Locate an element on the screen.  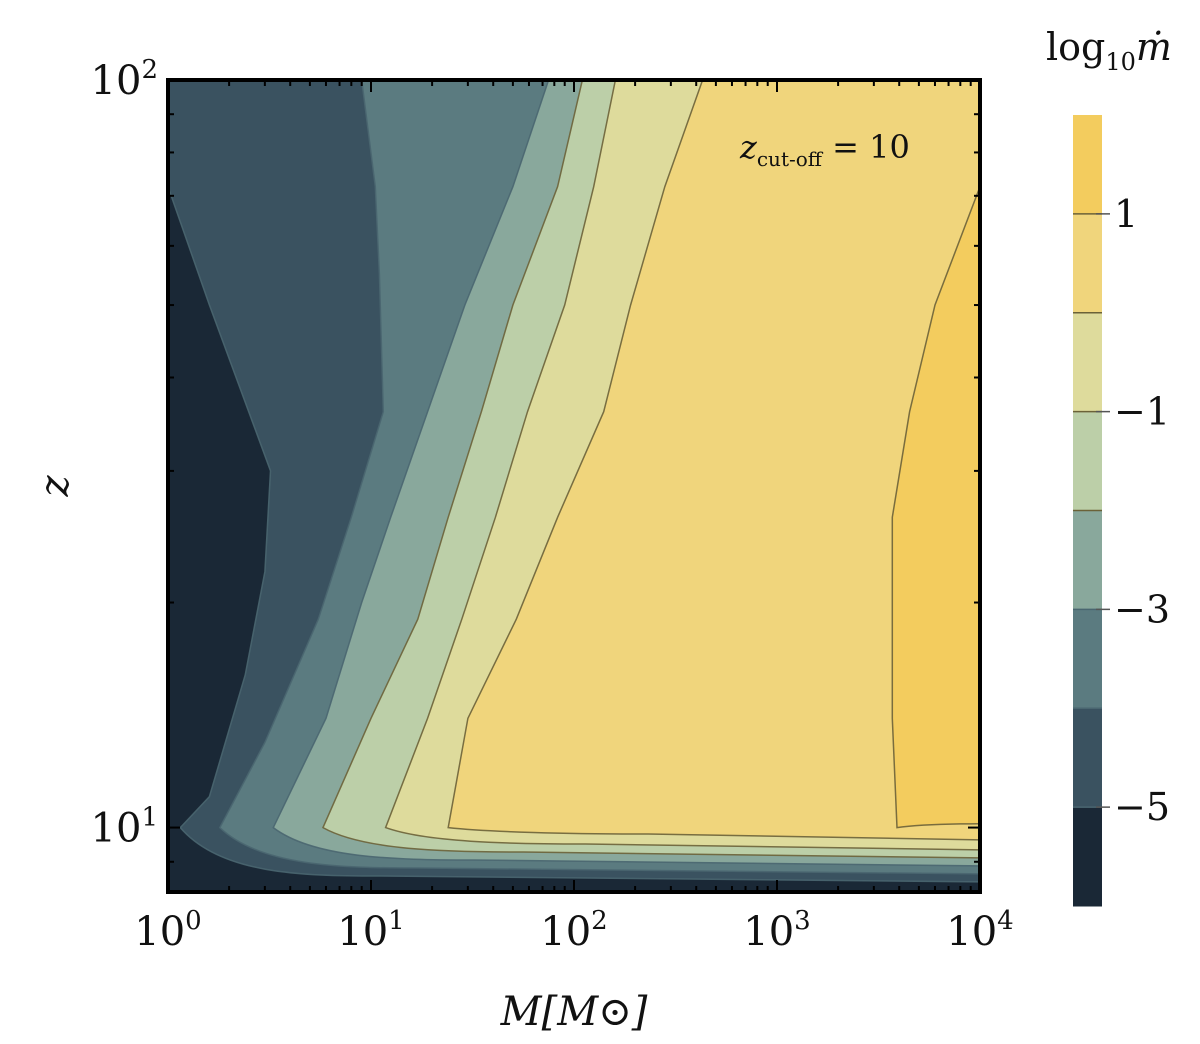
tick-label: 103 is located at coordinates (776, 930).